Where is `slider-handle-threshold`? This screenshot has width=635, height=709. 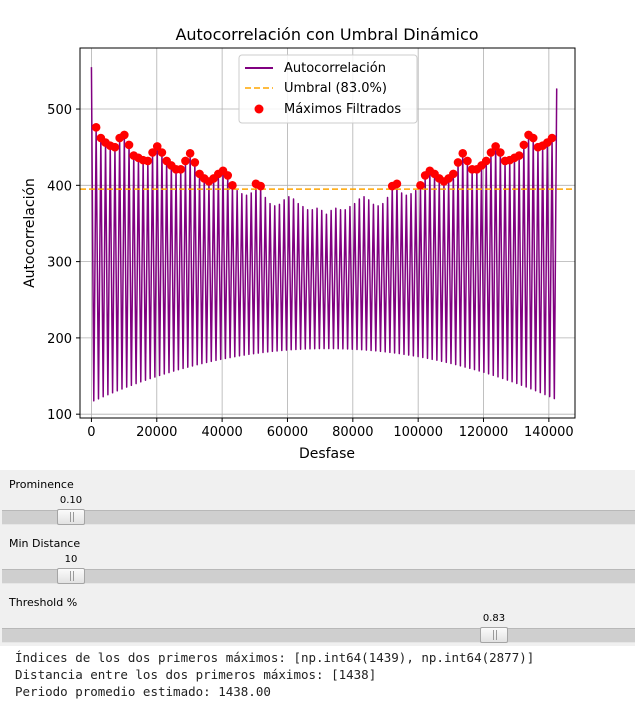 slider-handle-threshold is located at coordinates (494, 635).